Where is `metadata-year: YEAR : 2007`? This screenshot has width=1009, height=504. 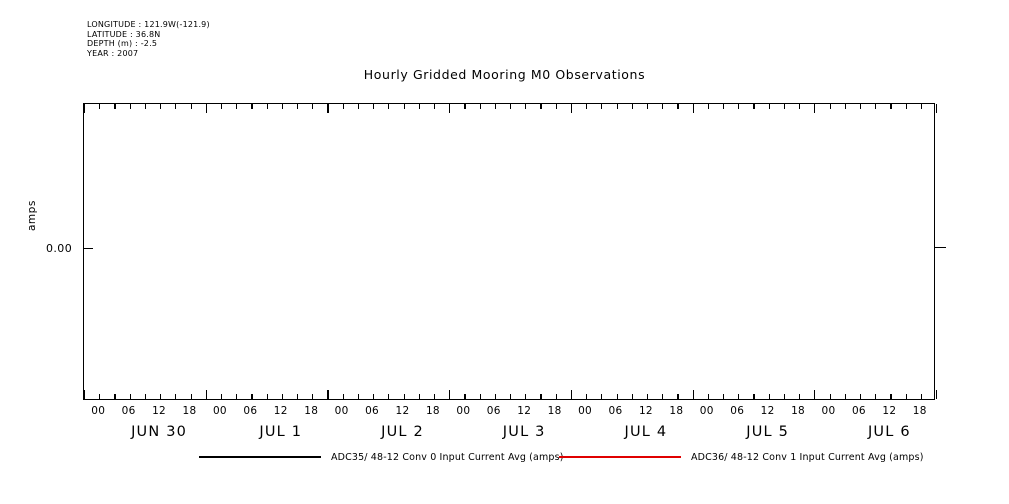 metadata-year: YEAR : 2007 is located at coordinates (113, 53).